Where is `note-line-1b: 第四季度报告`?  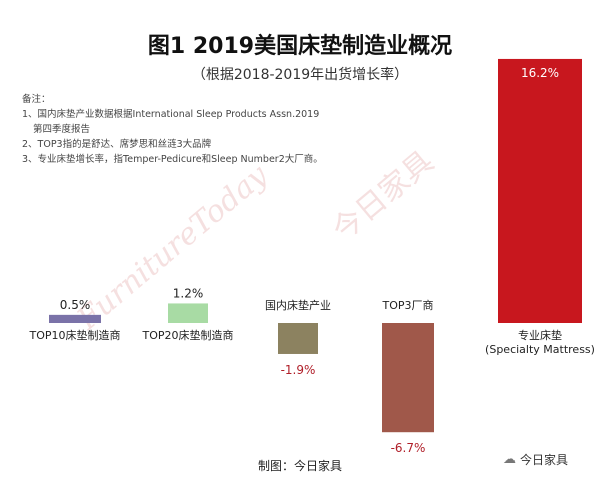
note-line-1b: 第四季度报告 is located at coordinates (62, 129).